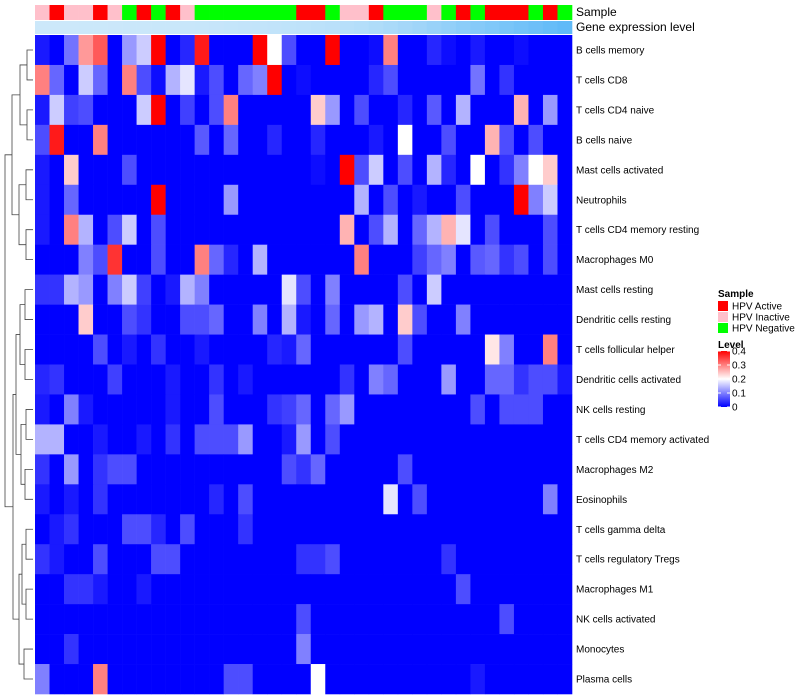 This screenshot has width=800, height=700. Describe the element at coordinates (602, 80) in the screenshot. I see `row-label: T cells CD8` at that location.